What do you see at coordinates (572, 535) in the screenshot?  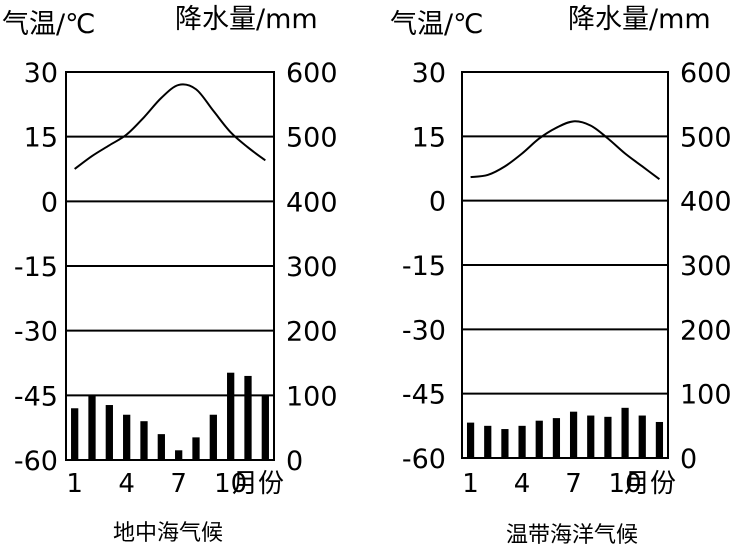 I see `chart-title: 温带海洋气候` at bounding box center [572, 535].